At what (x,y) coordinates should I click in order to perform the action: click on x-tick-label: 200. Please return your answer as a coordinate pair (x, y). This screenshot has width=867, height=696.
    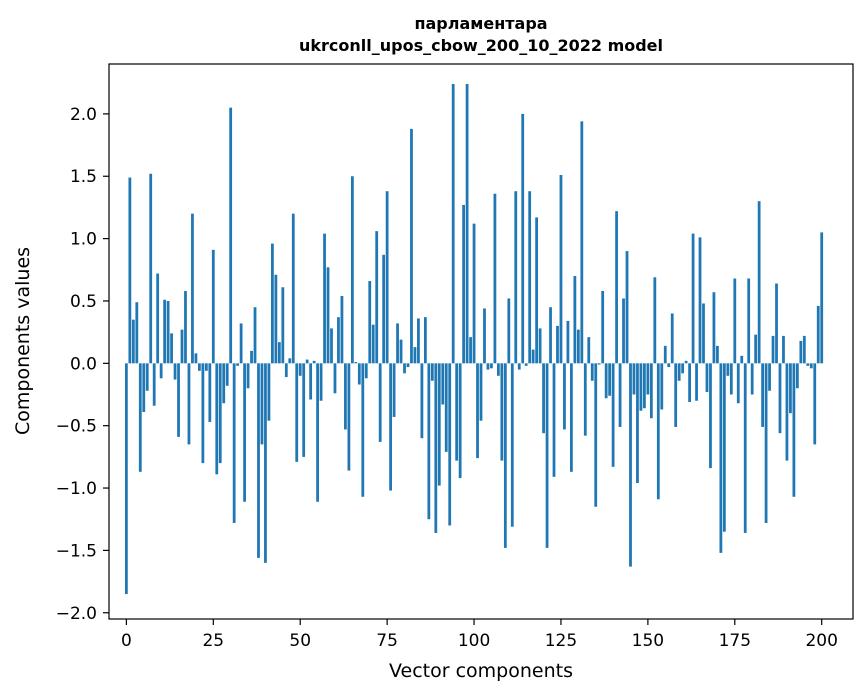
    Looking at the image, I should click on (821, 641).